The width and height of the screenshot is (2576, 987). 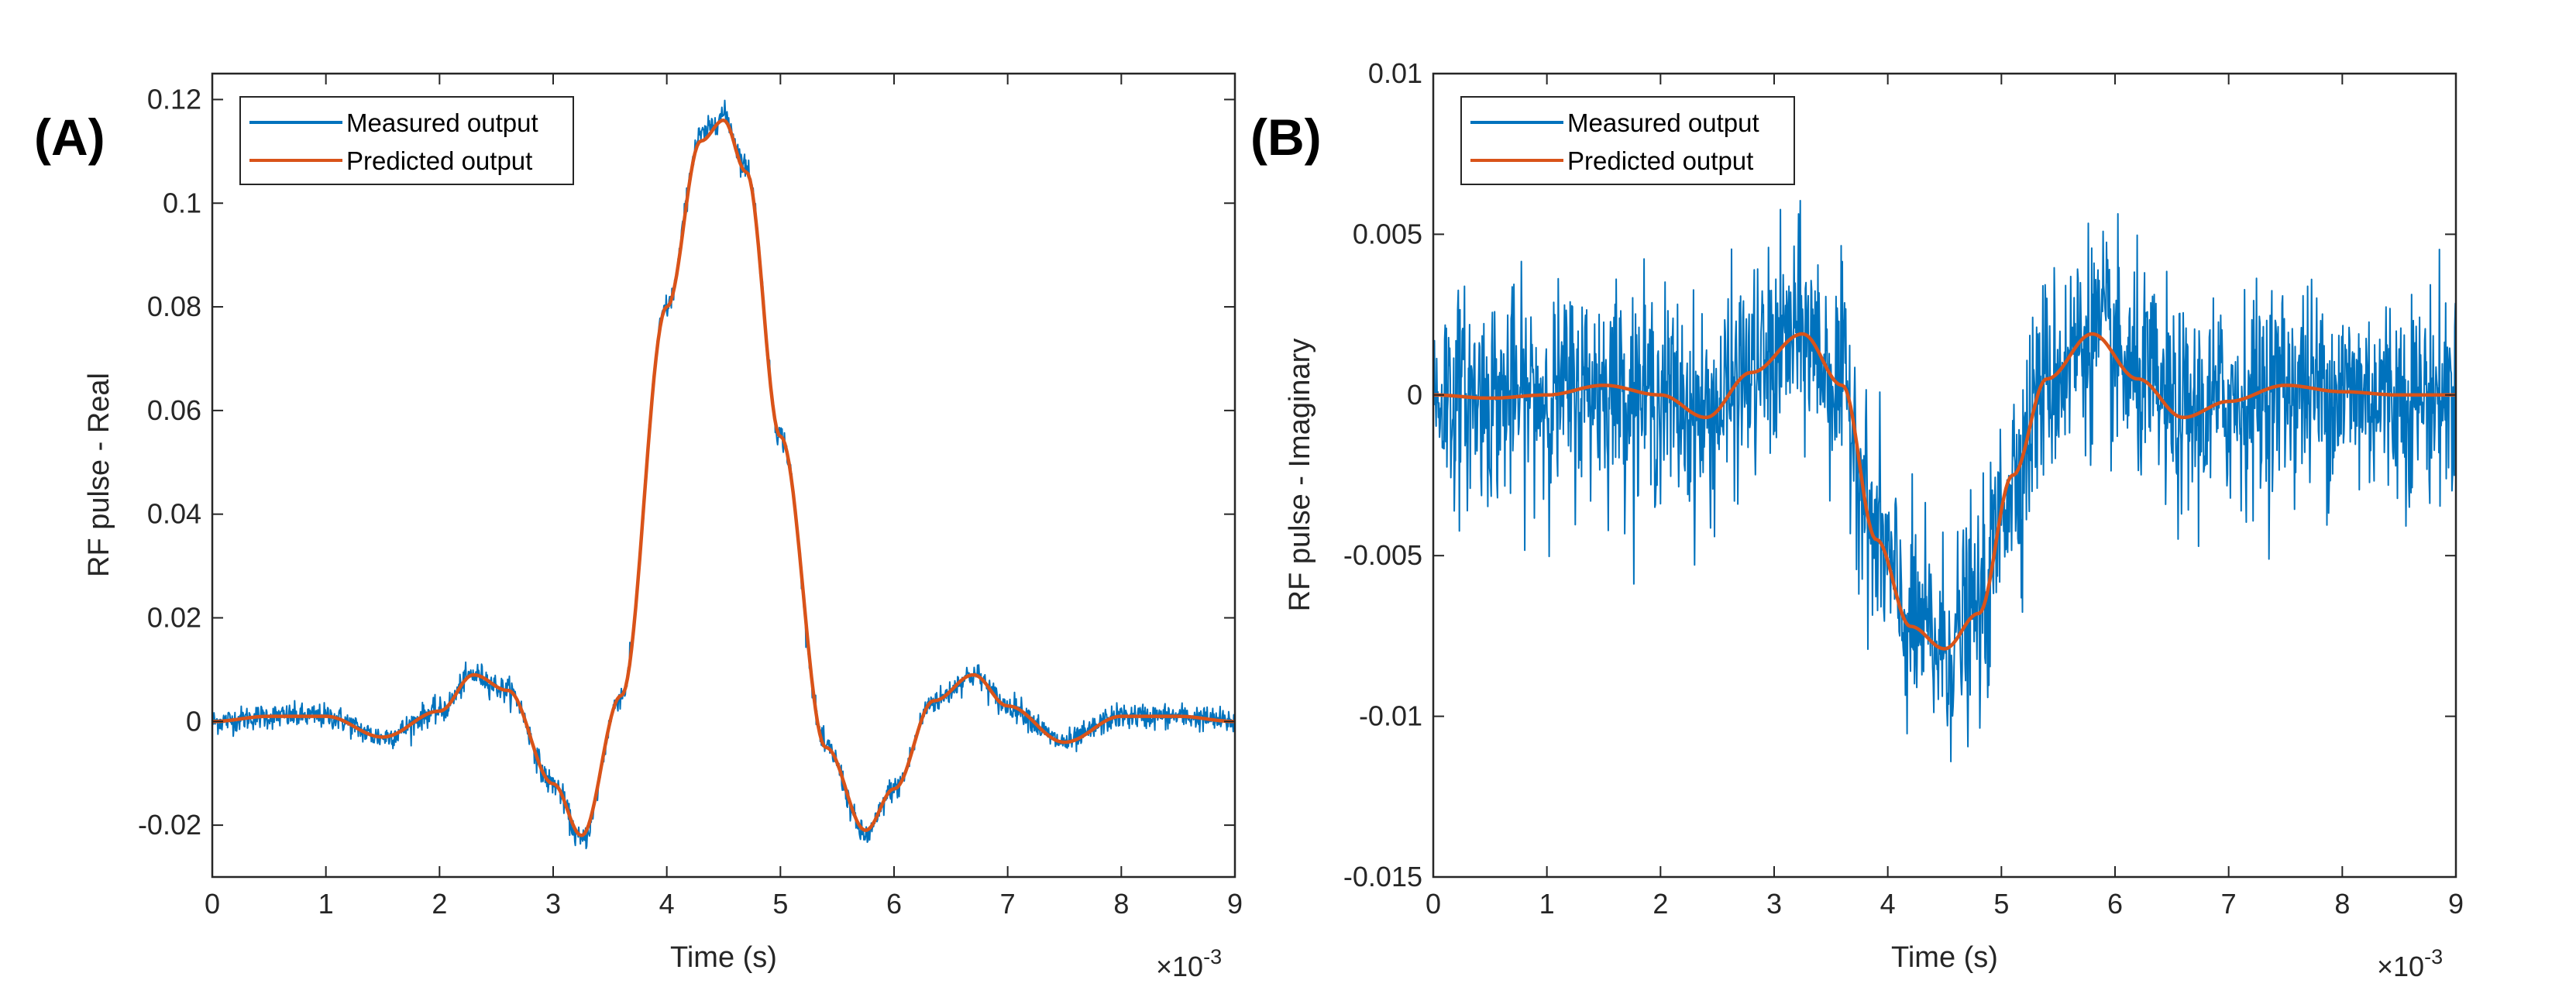 I want to click on panel-label-a: (A), so click(x=69, y=137).